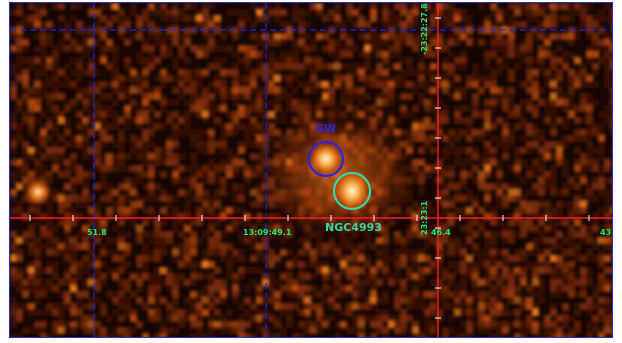  I want to click on dec-tick-label-mid: 23:23:1, so click(424, 217).